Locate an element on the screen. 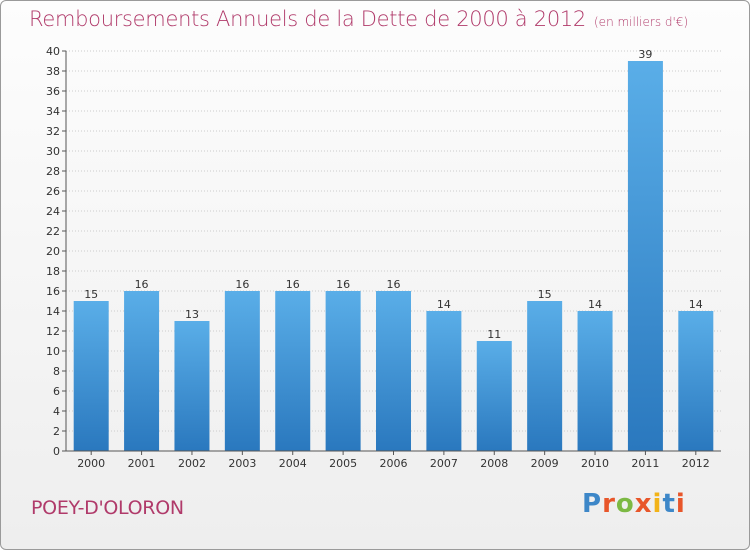  bar-2009 is located at coordinates (545, 376).